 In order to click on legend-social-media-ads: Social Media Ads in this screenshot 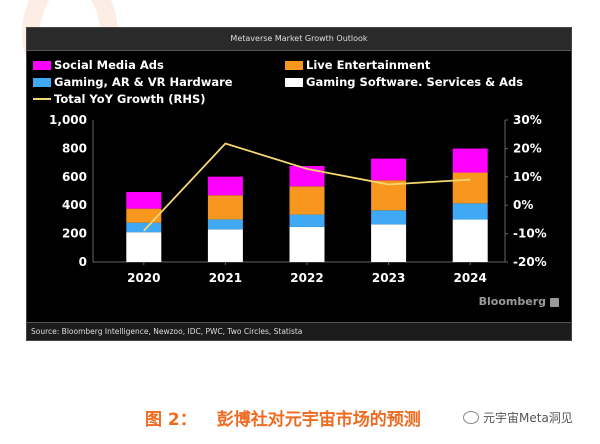, I will do `click(98, 65)`.